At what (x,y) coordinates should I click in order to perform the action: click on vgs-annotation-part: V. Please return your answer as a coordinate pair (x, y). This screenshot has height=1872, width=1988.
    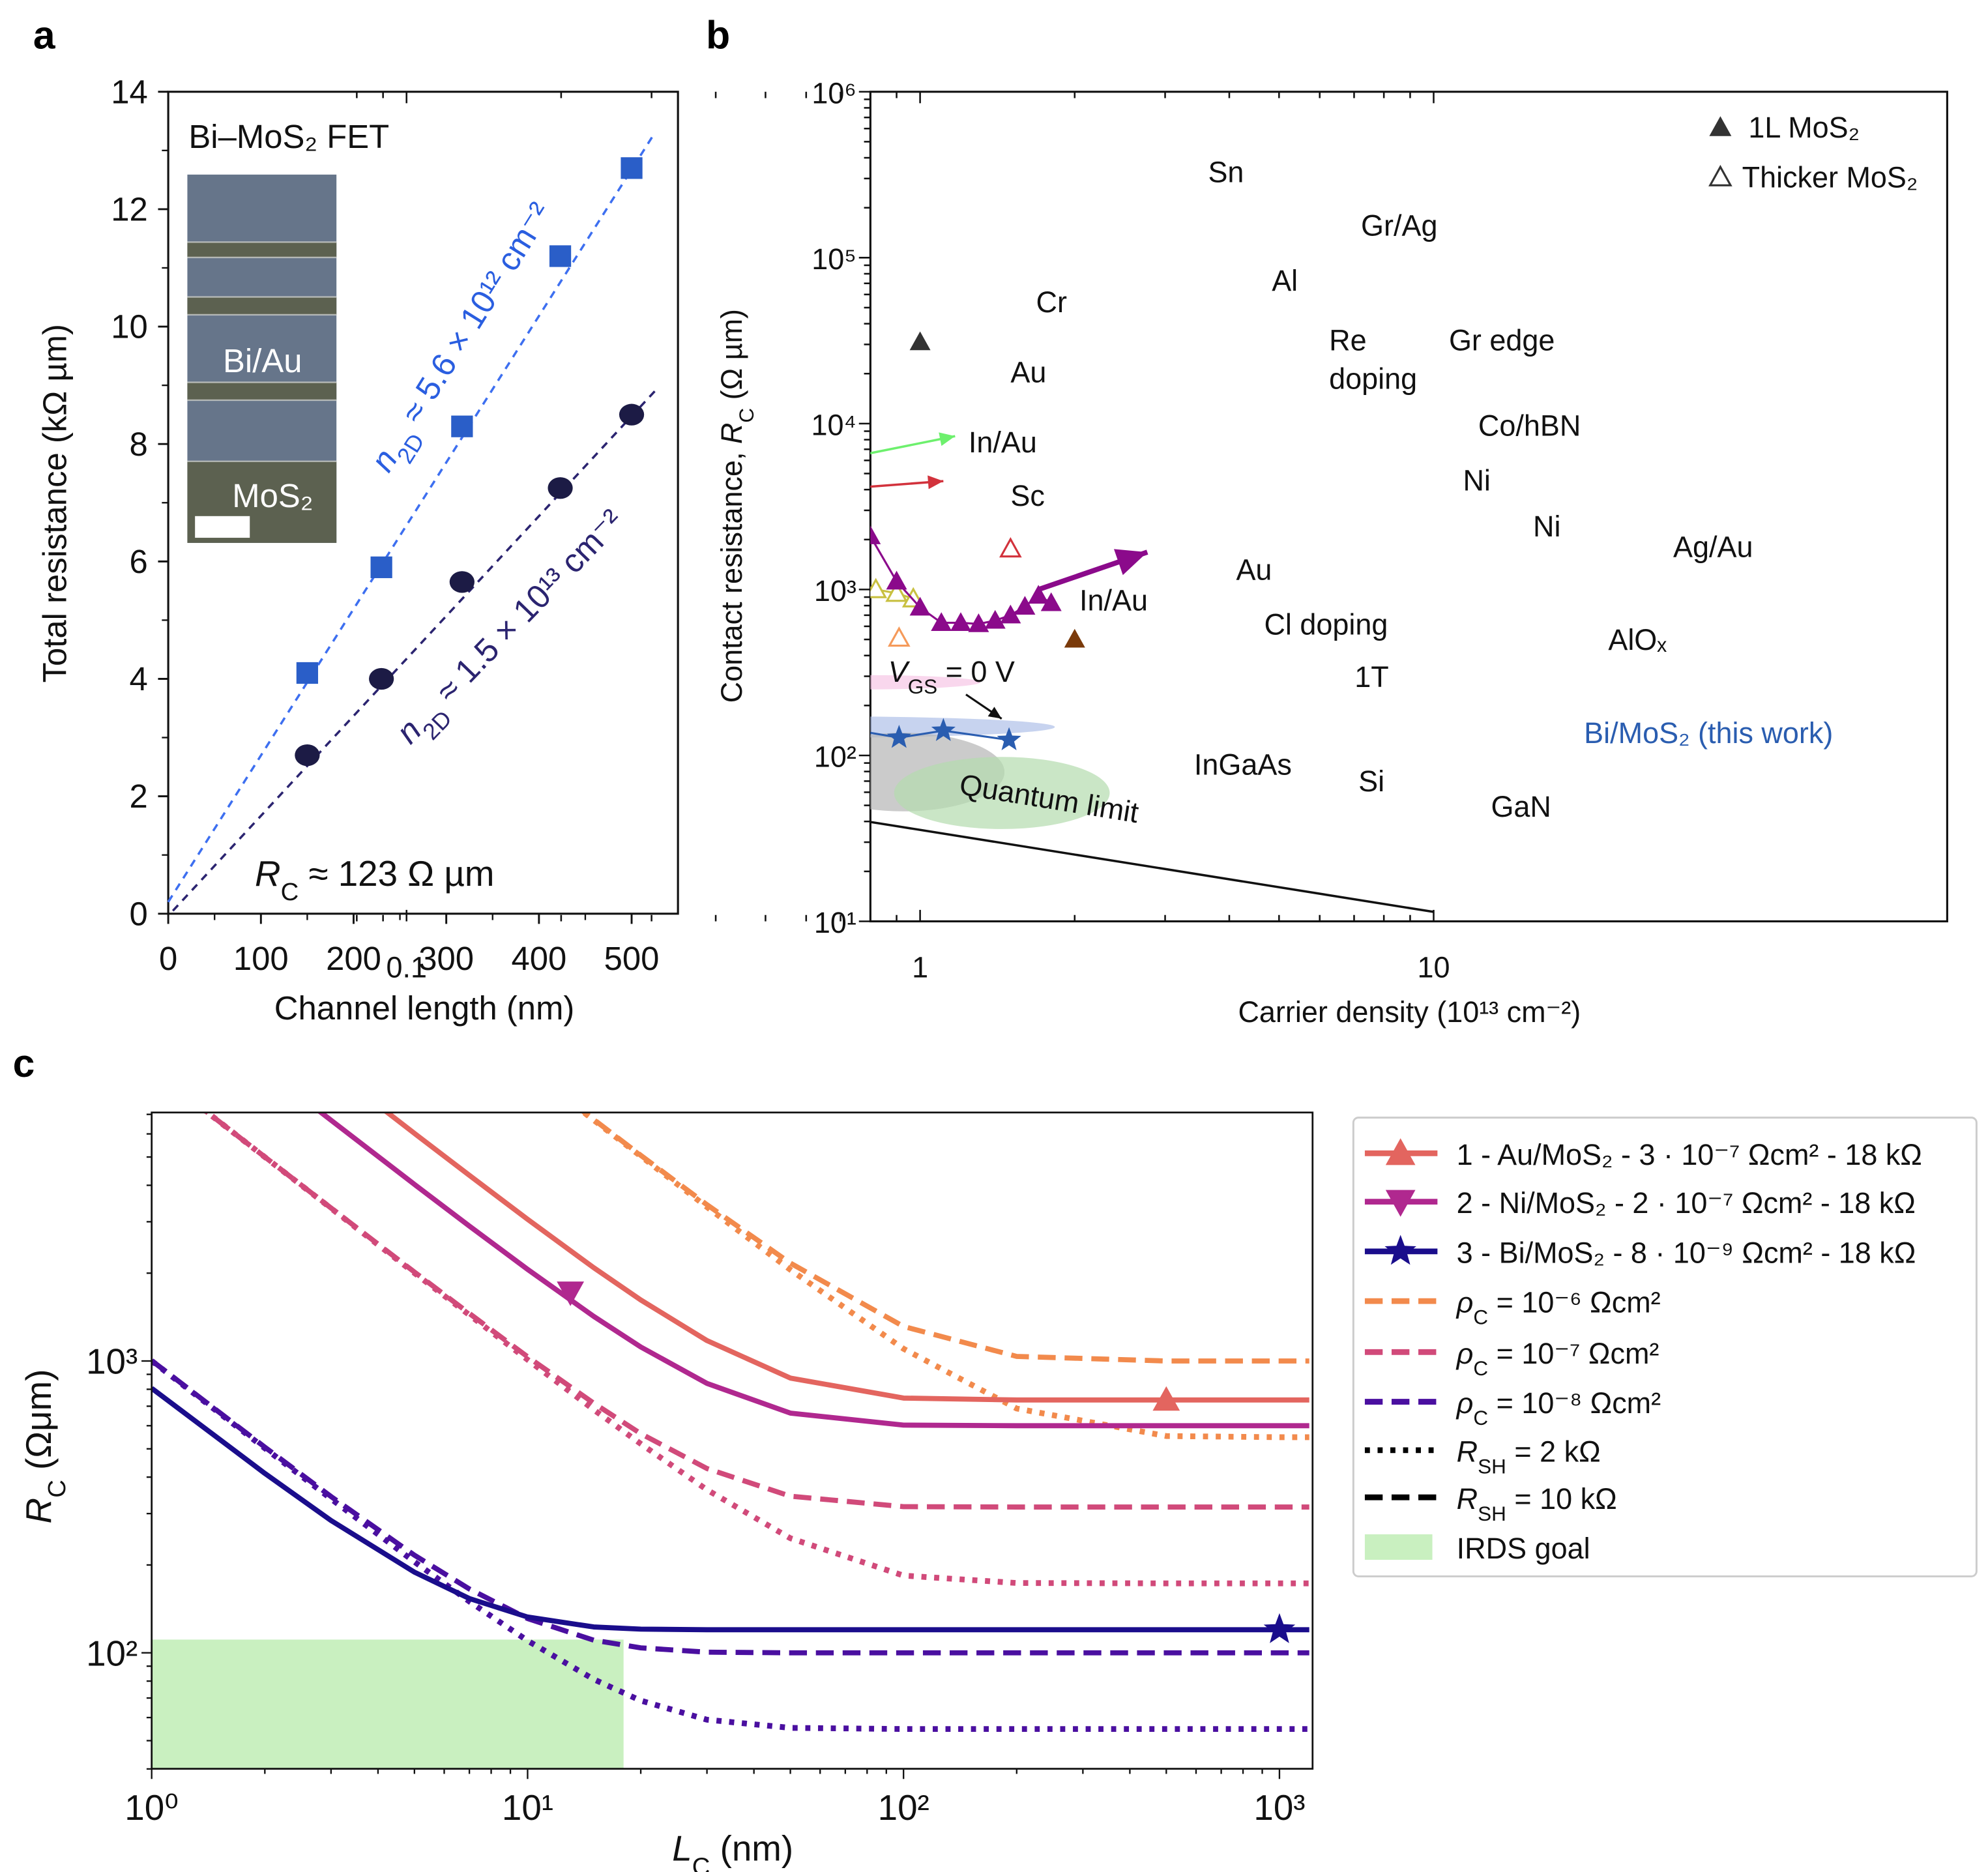
    Looking at the image, I should click on (899, 672).